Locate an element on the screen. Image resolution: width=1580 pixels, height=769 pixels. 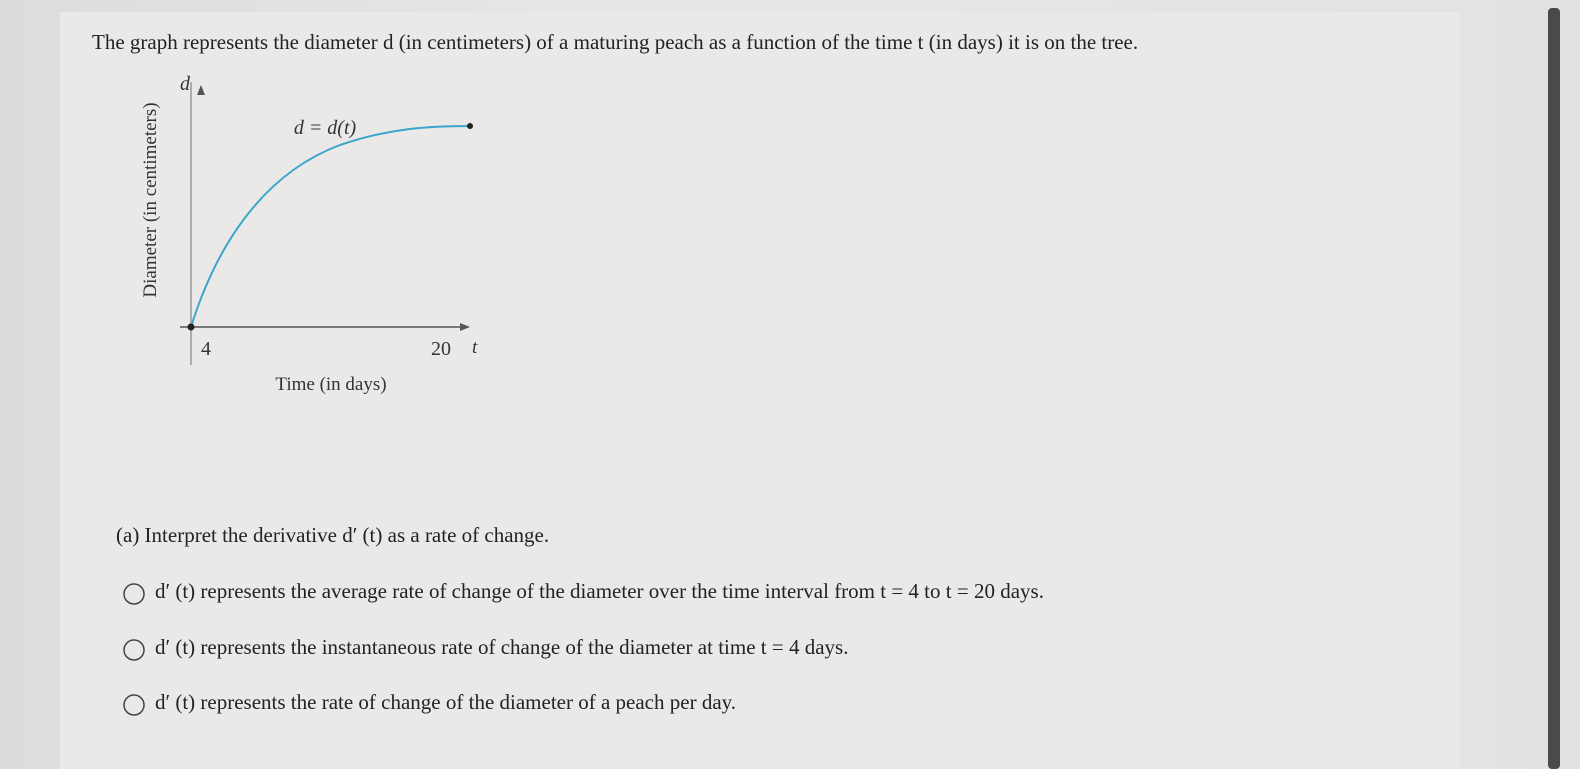
curve-label: d = d(t) is located at coordinates (325, 128).